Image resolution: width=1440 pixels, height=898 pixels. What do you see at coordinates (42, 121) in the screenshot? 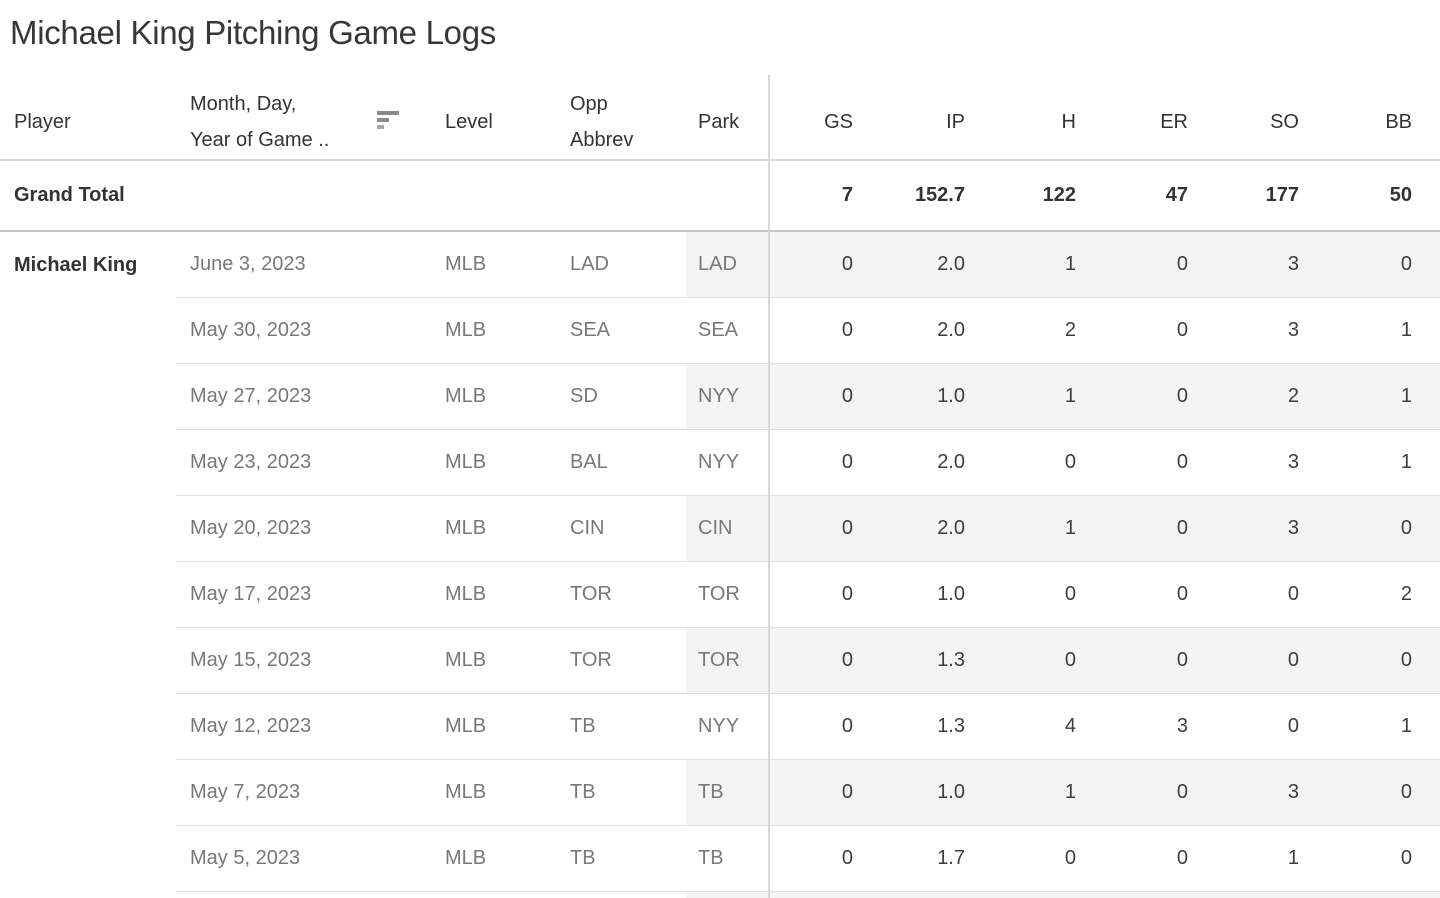
I see `column-header-player: Player` at bounding box center [42, 121].